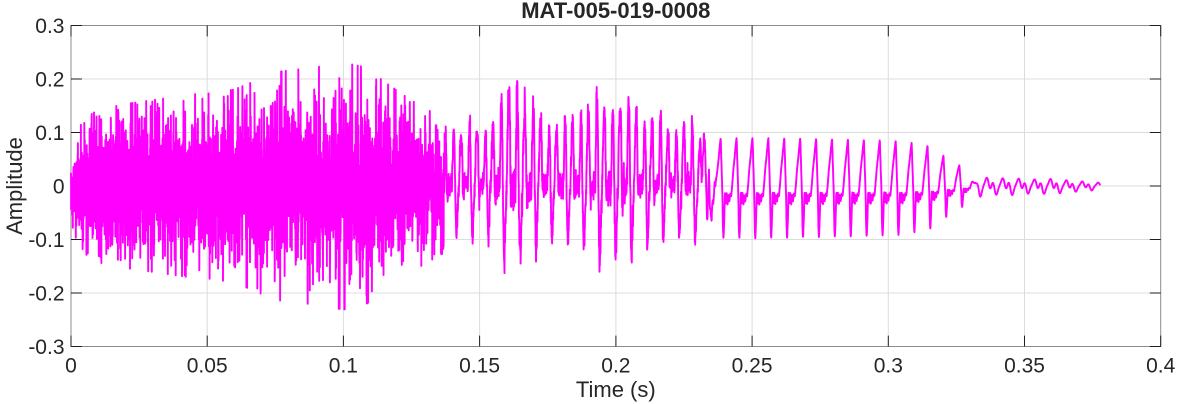 This screenshot has height=404, width=1177. Describe the element at coordinates (752, 365) in the screenshot. I see `svg-text: 0.25` at that location.